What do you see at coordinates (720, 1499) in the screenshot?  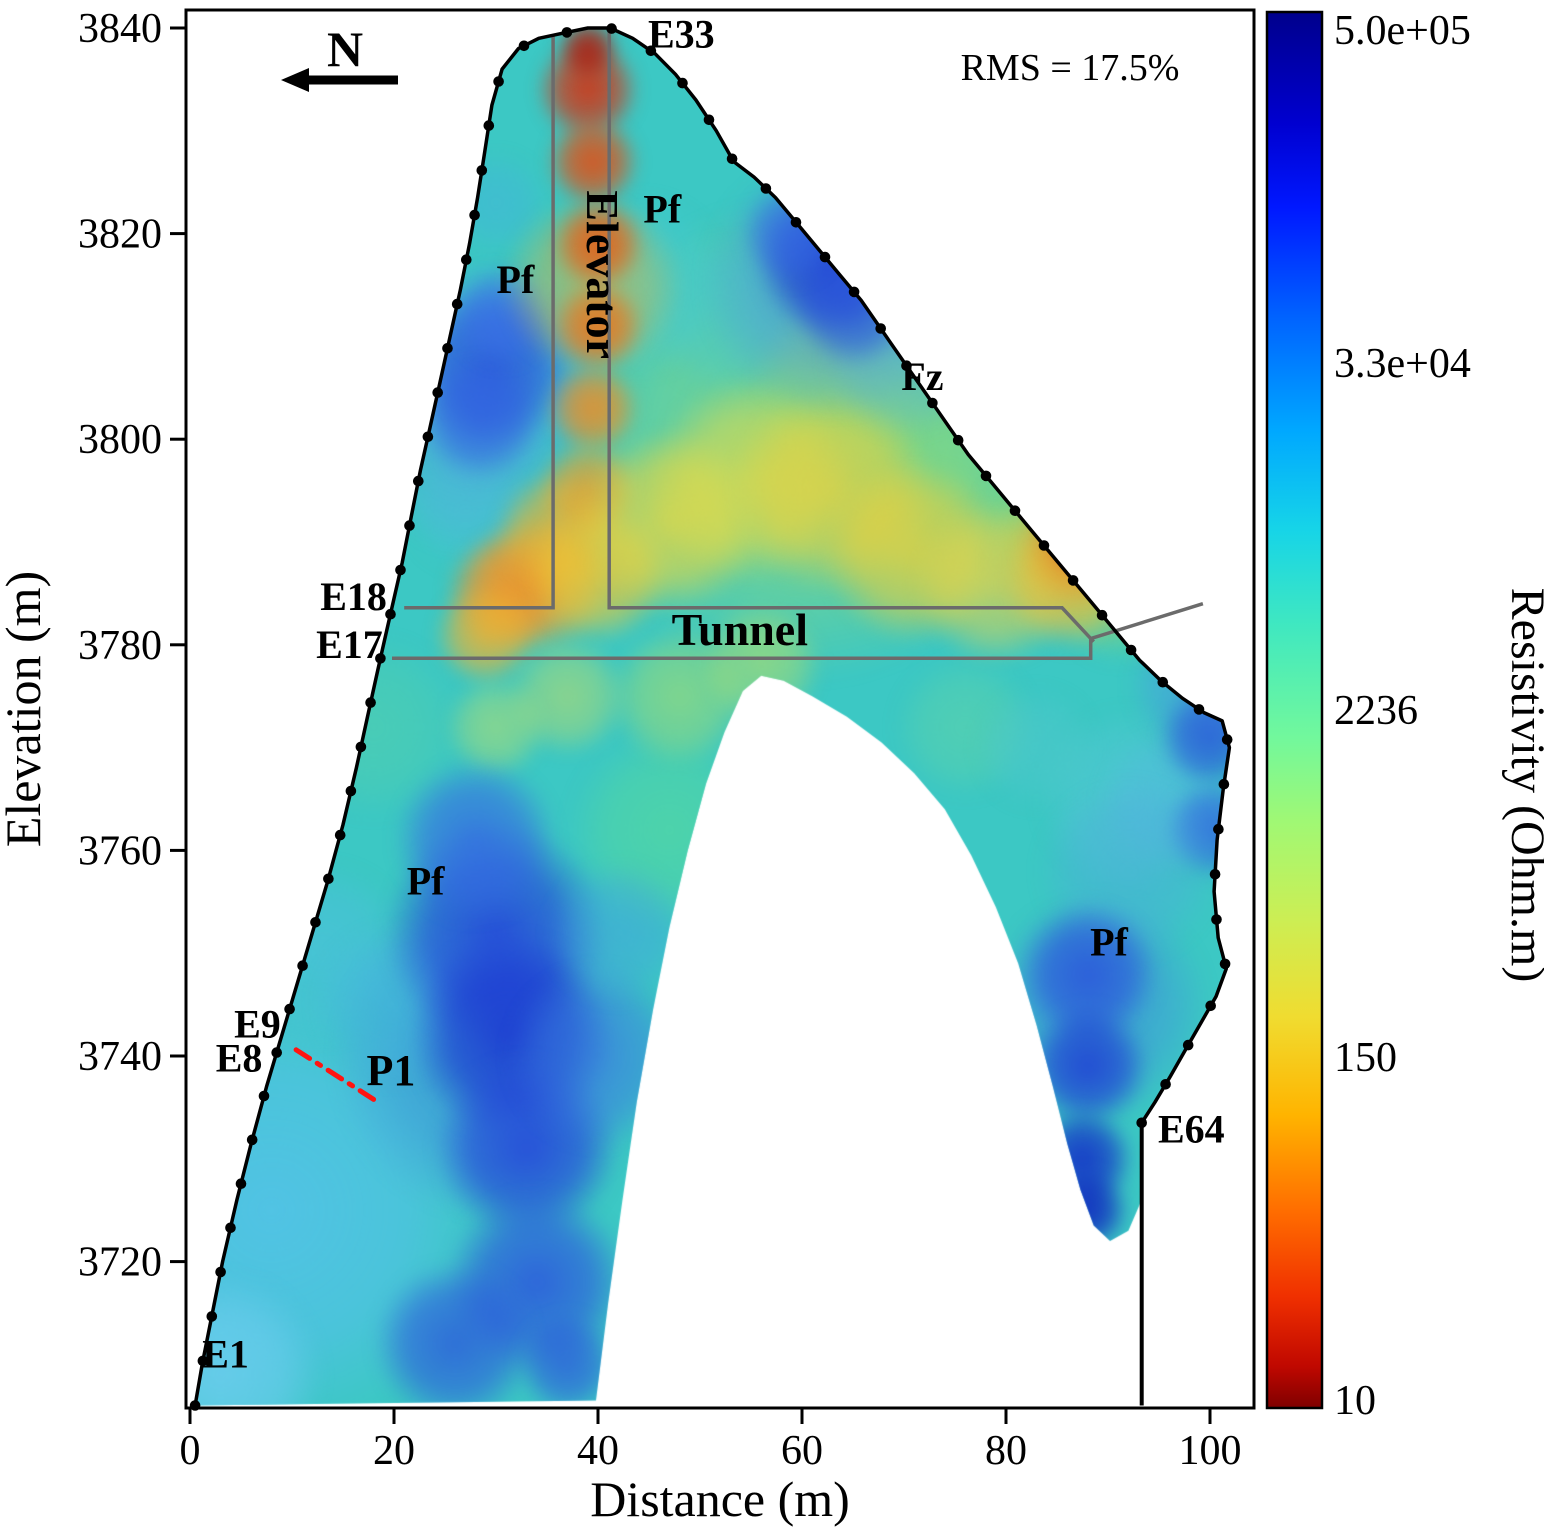 I see `x-axis-title: Distance (m)` at bounding box center [720, 1499].